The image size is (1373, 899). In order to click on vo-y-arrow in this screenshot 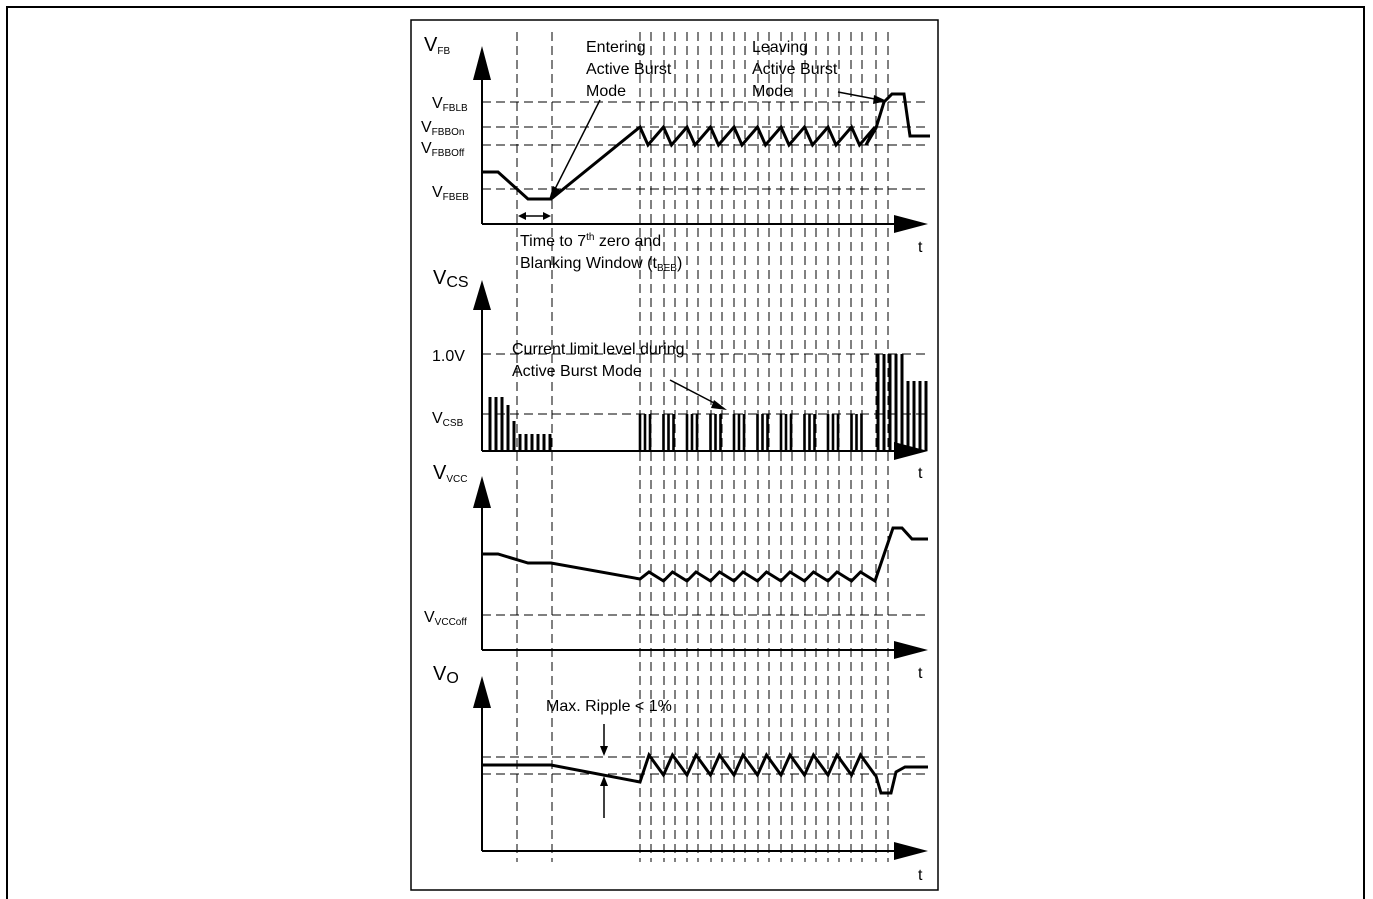, I will do `click(482, 692)`.